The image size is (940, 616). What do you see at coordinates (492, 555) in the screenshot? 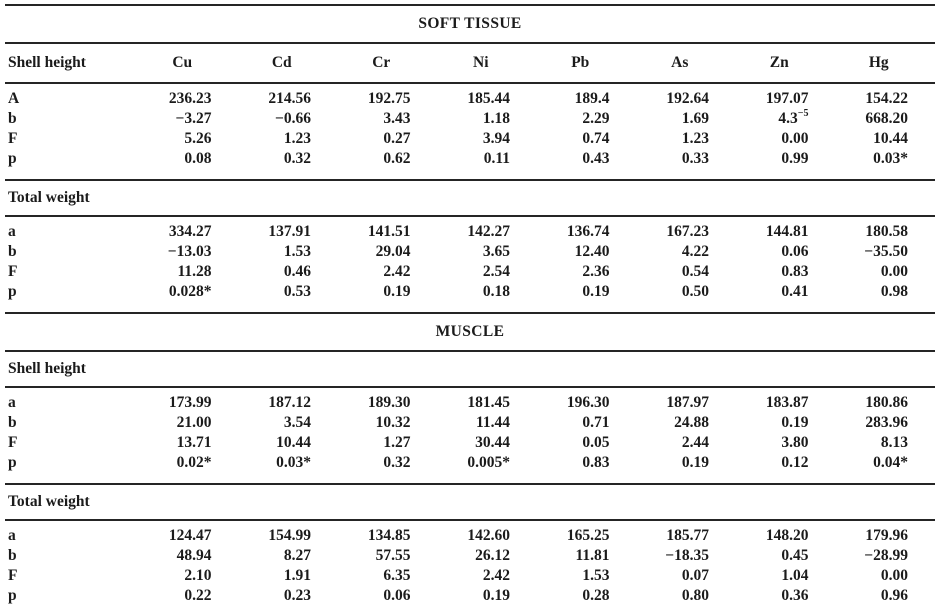
I see `value-cell: 26.12` at bounding box center [492, 555].